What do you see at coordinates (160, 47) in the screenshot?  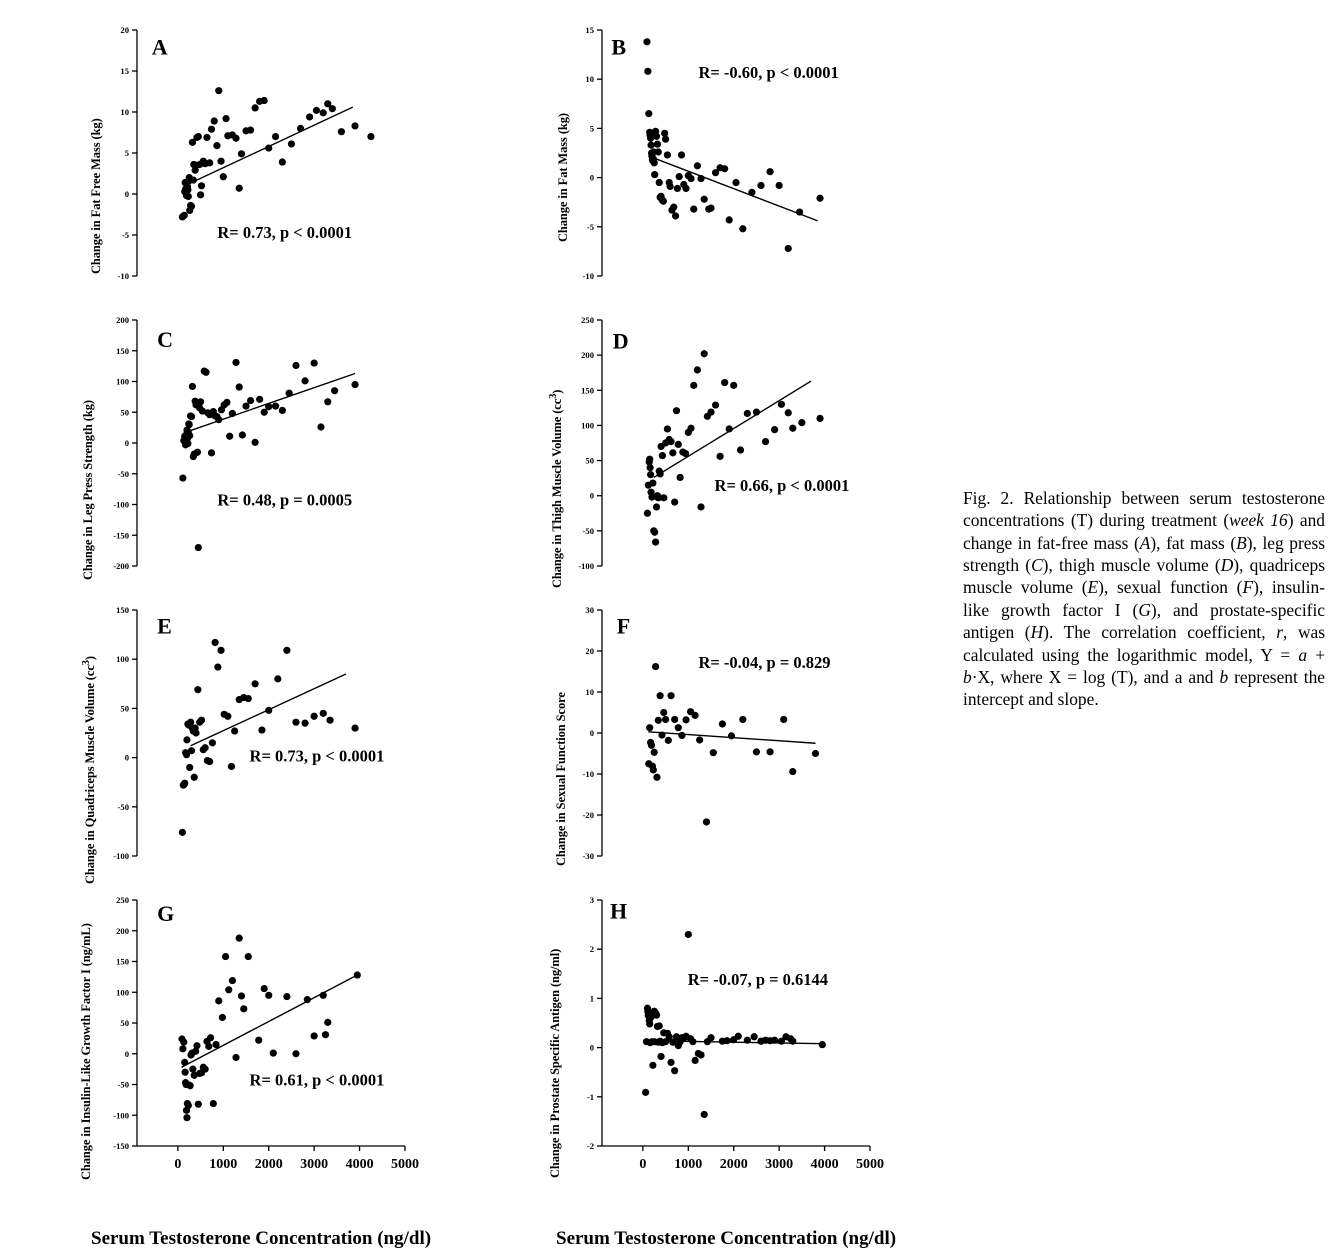 I see `panel-letter: A` at bounding box center [160, 47].